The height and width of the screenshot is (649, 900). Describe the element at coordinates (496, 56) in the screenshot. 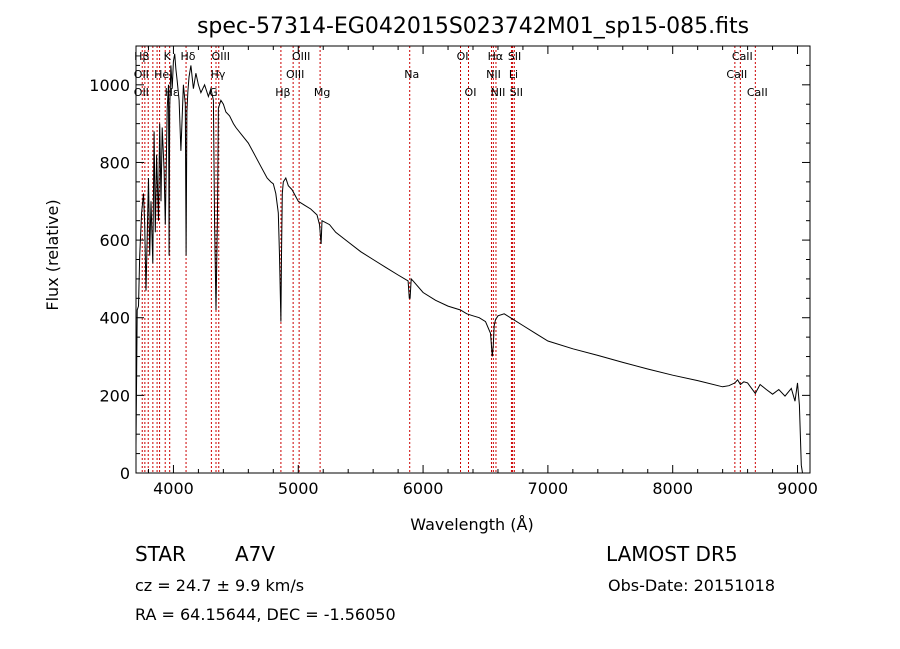

I see `marker-label: Hα` at that location.